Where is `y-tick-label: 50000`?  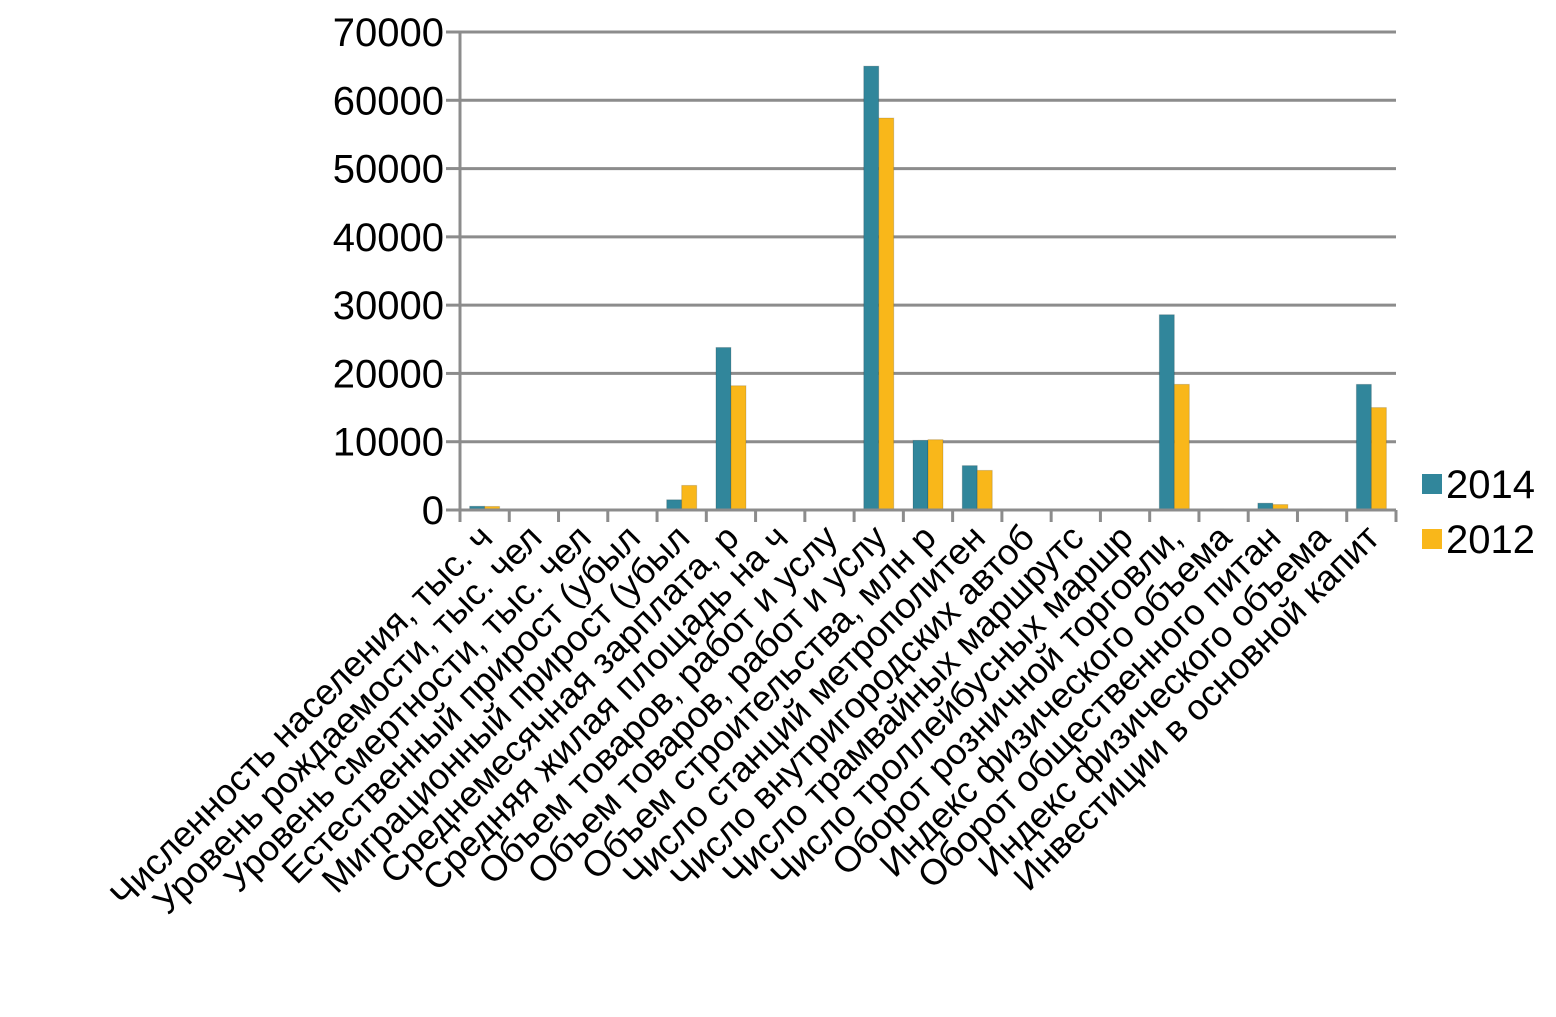 y-tick-label: 50000 is located at coordinates (388, 170).